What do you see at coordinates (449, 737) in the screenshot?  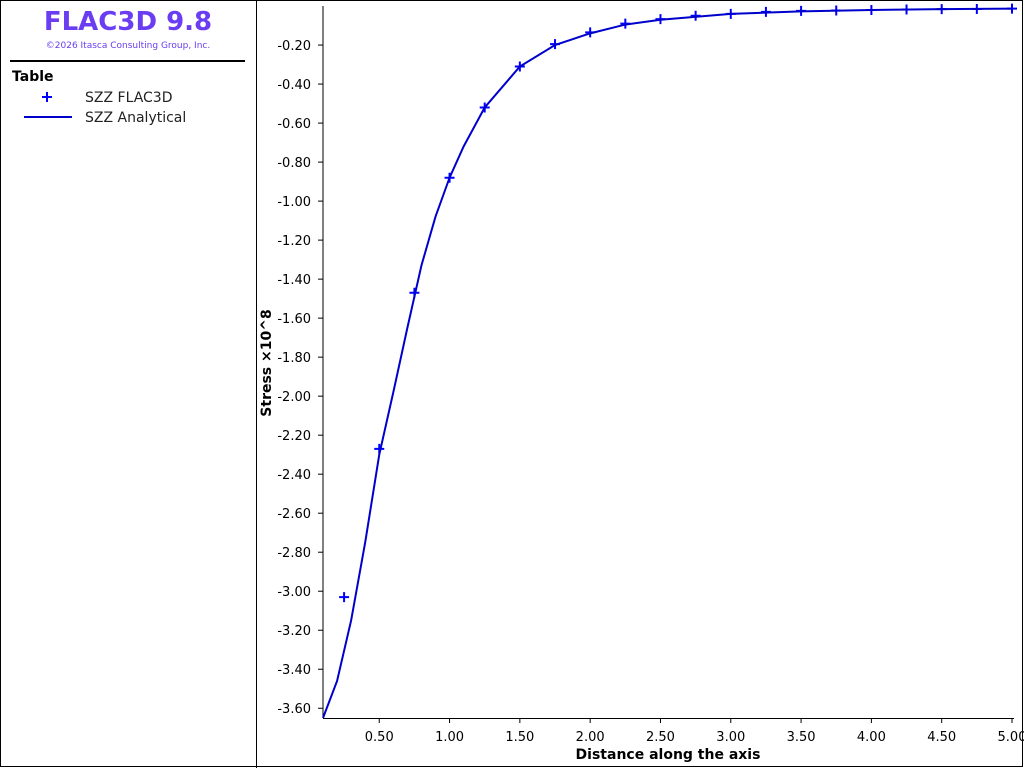 I see `x-tick-label: 1.00` at bounding box center [449, 737].